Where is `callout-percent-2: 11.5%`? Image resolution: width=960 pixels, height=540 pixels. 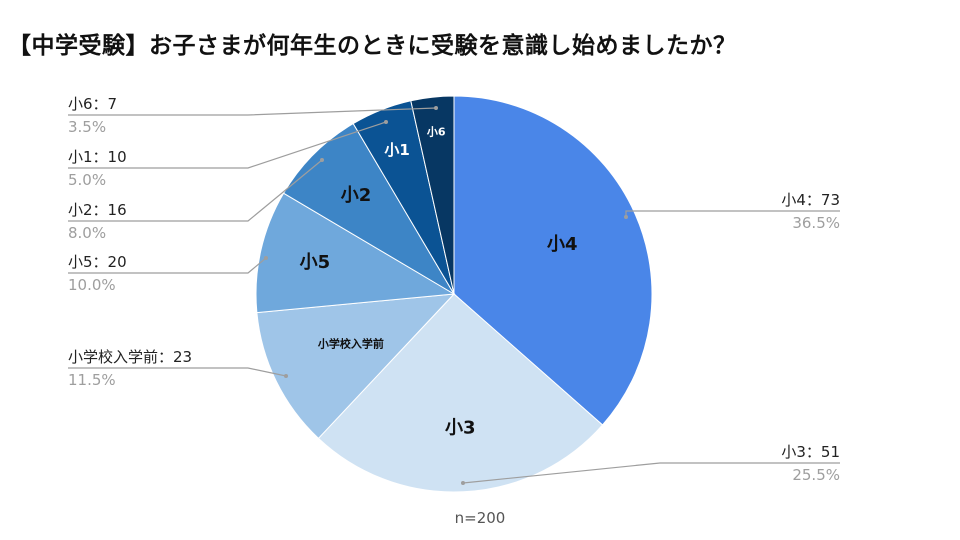
callout-percent-2: 11.5% is located at coordinates (92, 380).